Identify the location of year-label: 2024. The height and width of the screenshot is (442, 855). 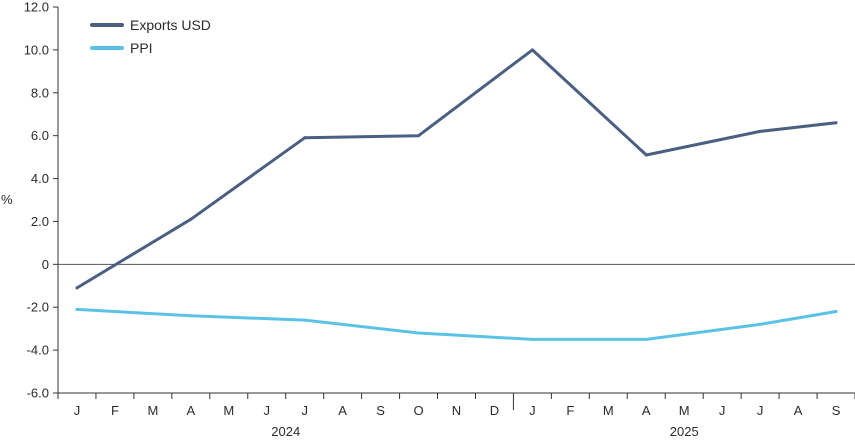
(285, 431).